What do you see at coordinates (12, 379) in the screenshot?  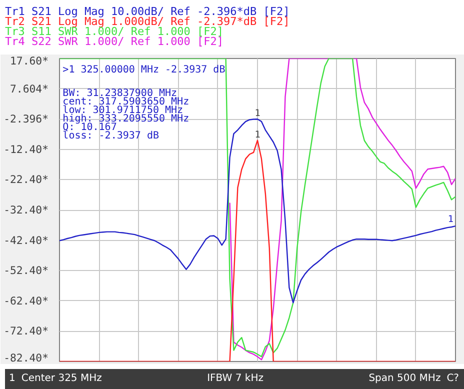 I see `text: 1` at bounding box center [12, 379].